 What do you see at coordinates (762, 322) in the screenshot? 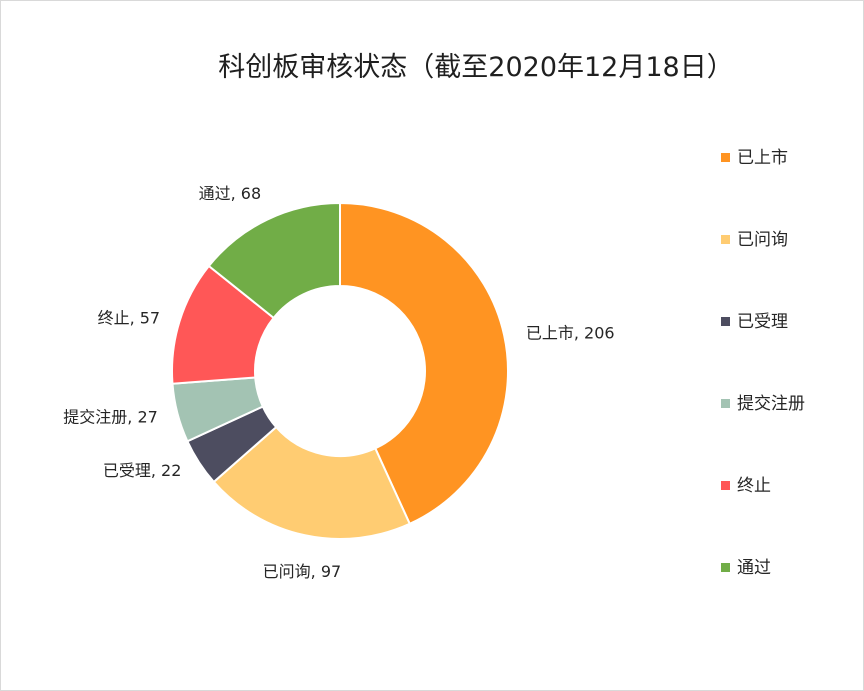
I see `legend-label-accepted: 已受理` at bounding box center [762, 322].